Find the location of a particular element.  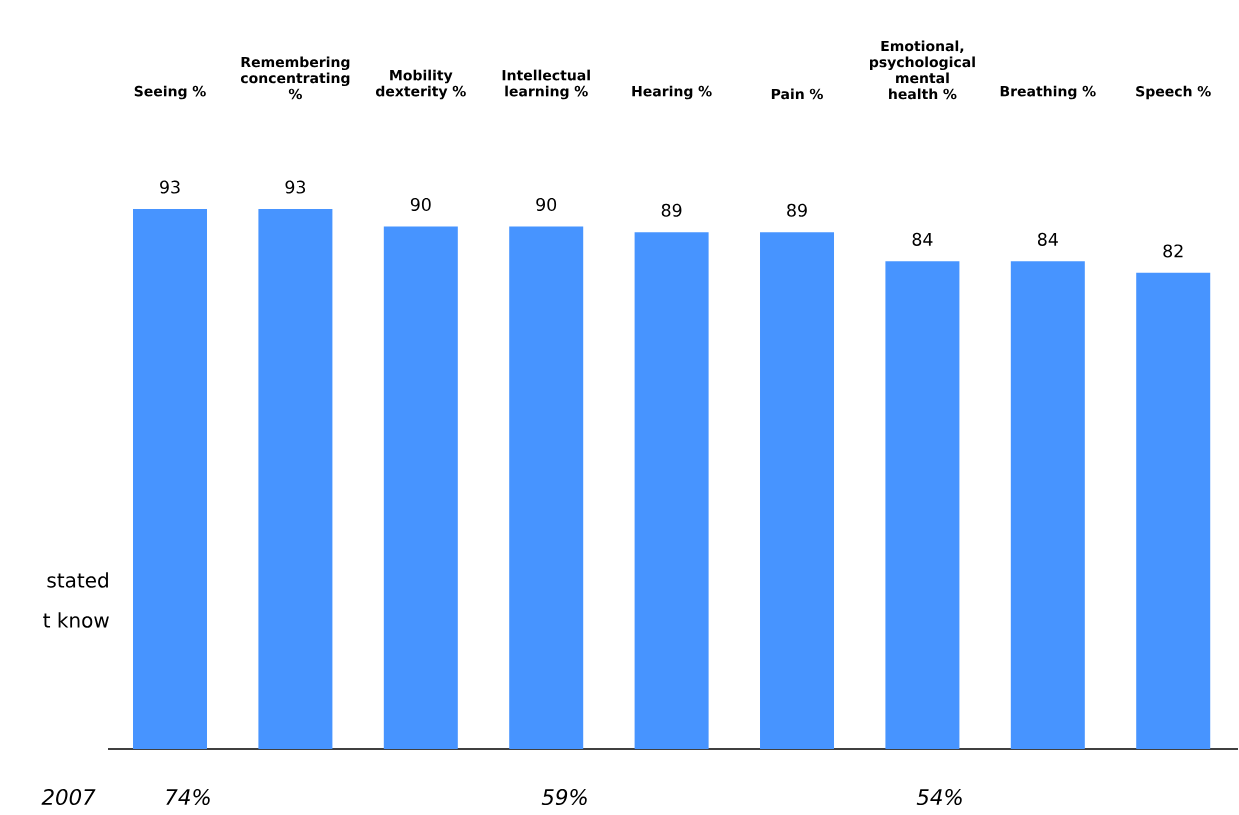

annotation: t know is located at coordinates (76, 620).